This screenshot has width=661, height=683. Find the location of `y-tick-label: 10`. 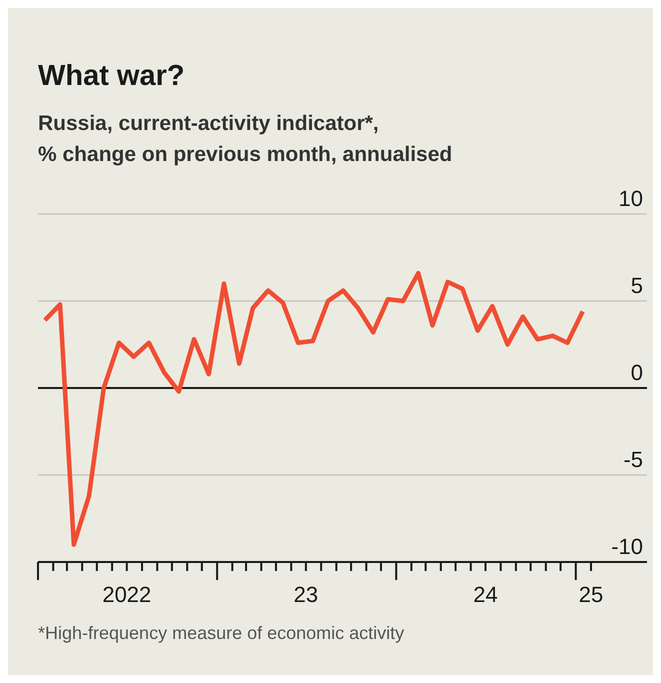

y-tick-label: 10 is located at coordinates (630, 198).